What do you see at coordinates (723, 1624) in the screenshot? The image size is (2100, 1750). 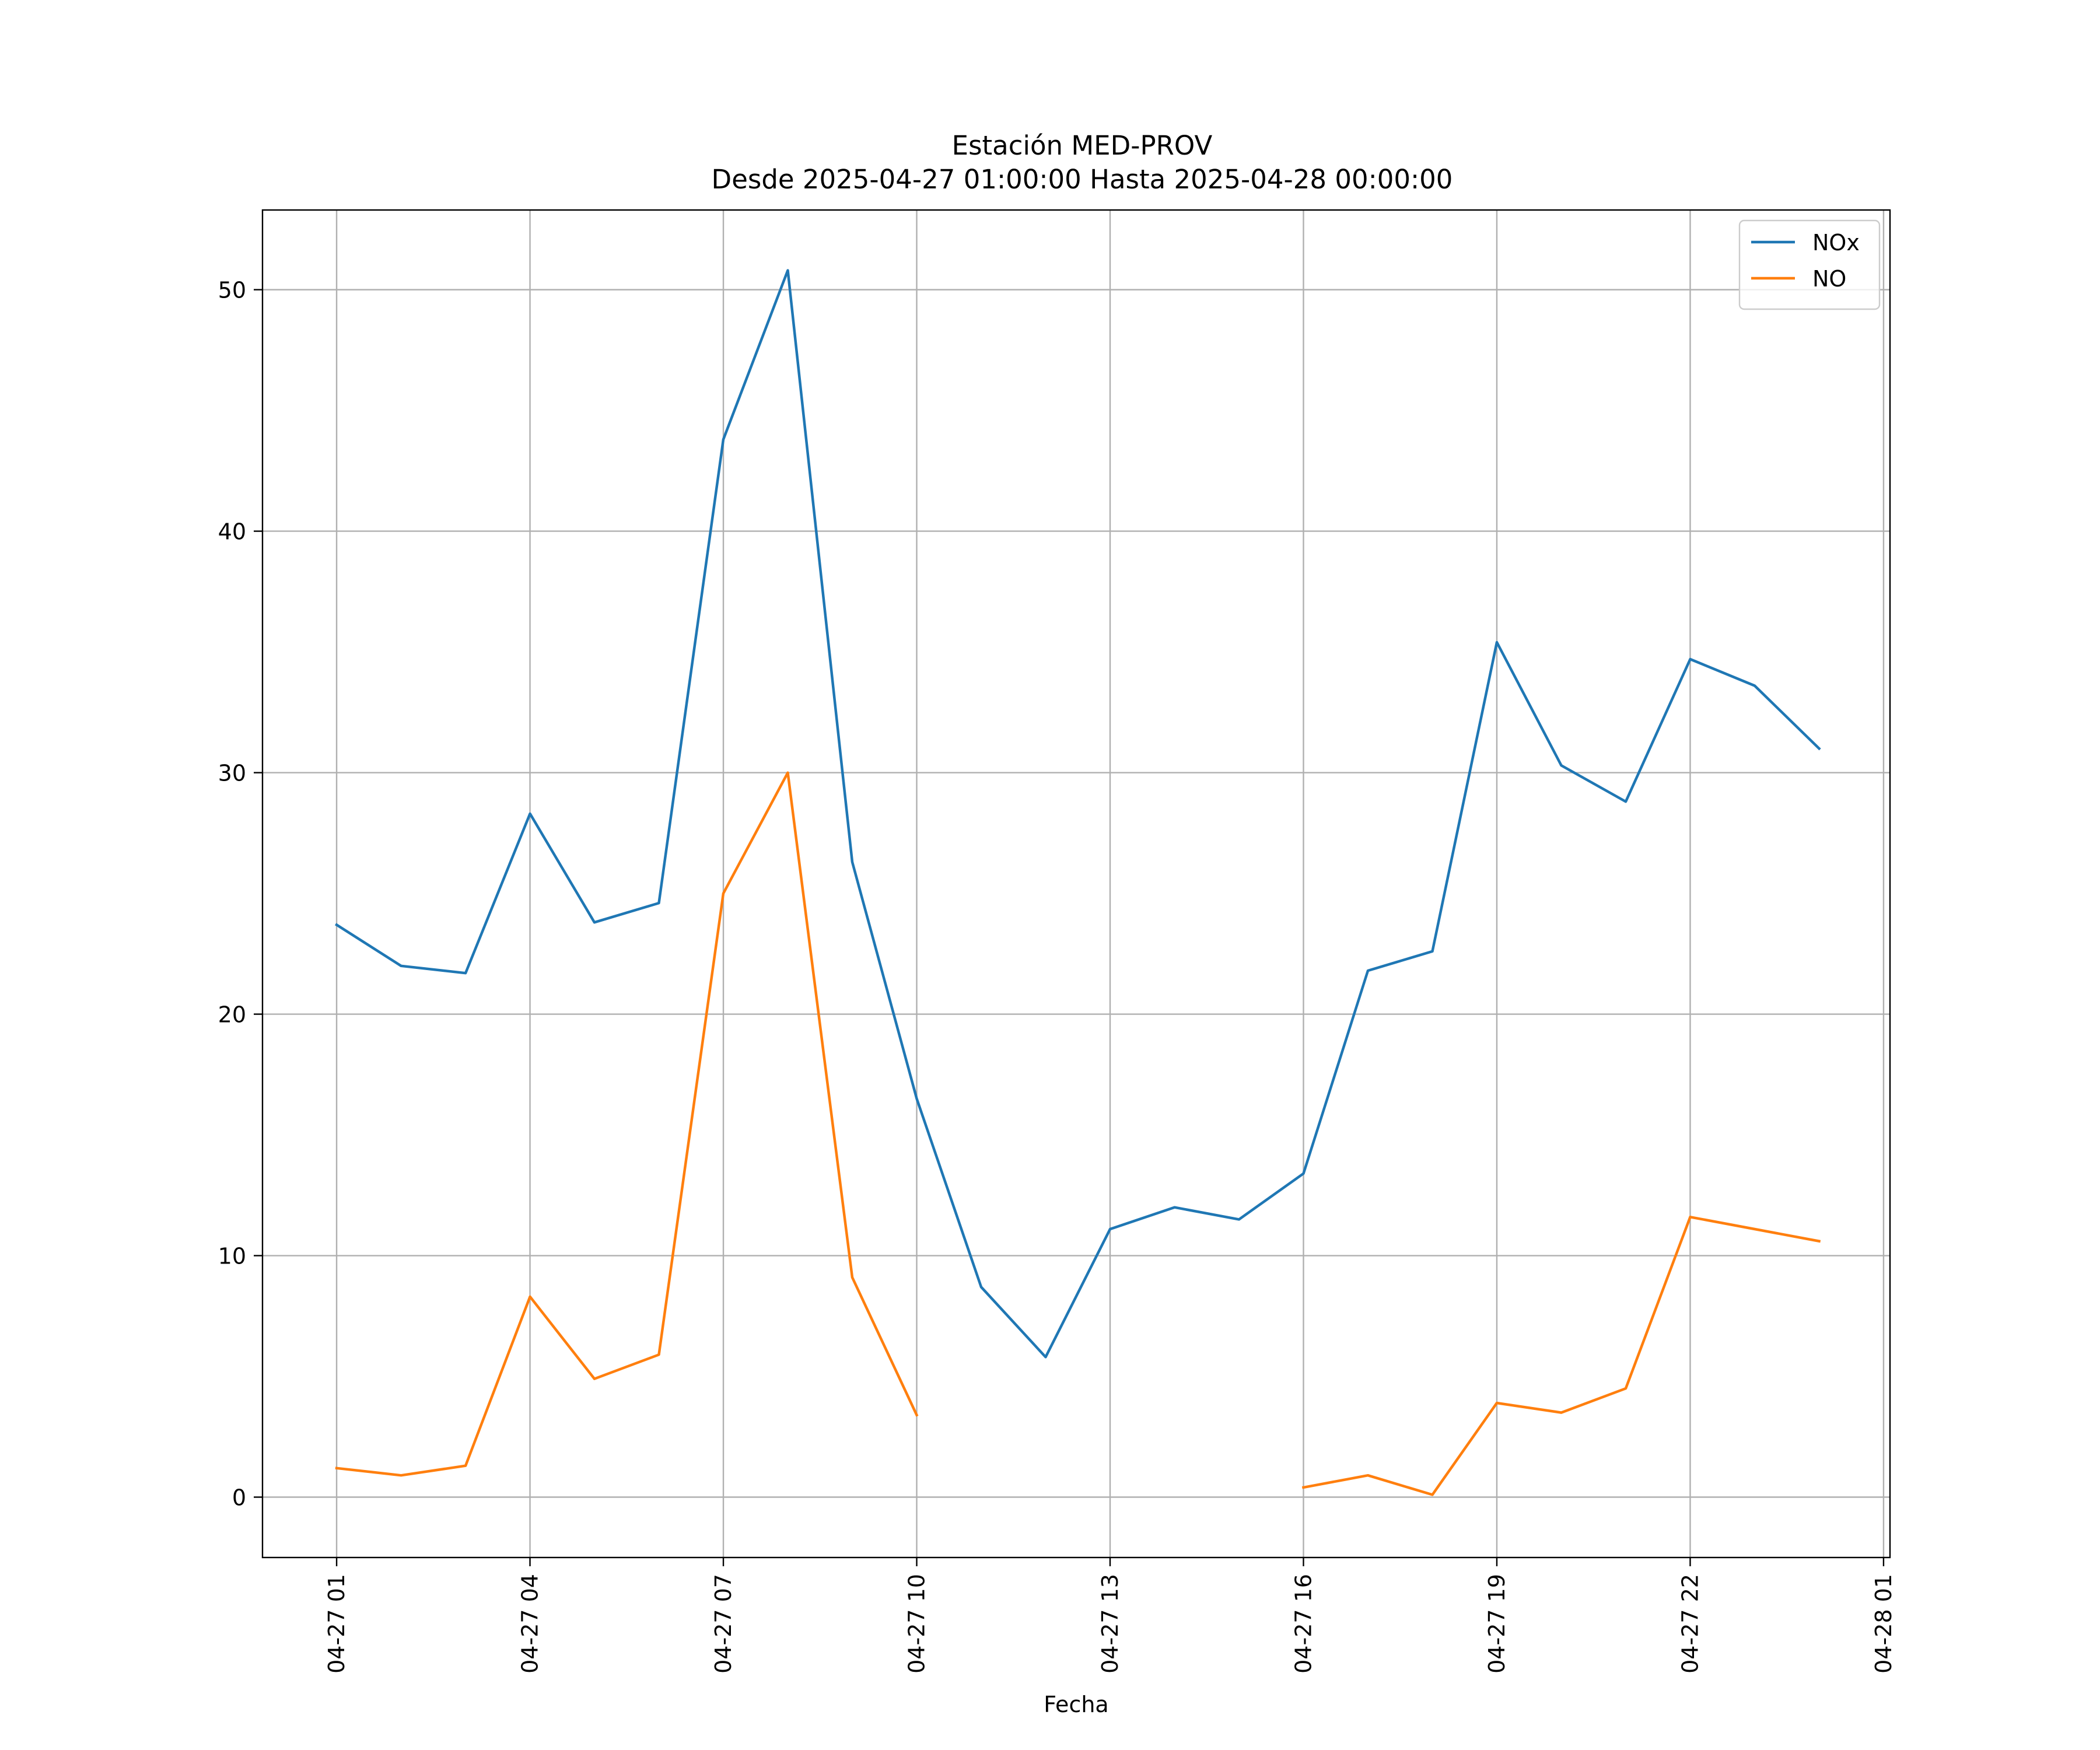 I see `x-tick-label: 04-27 07` at bounding box center [723, 1624].